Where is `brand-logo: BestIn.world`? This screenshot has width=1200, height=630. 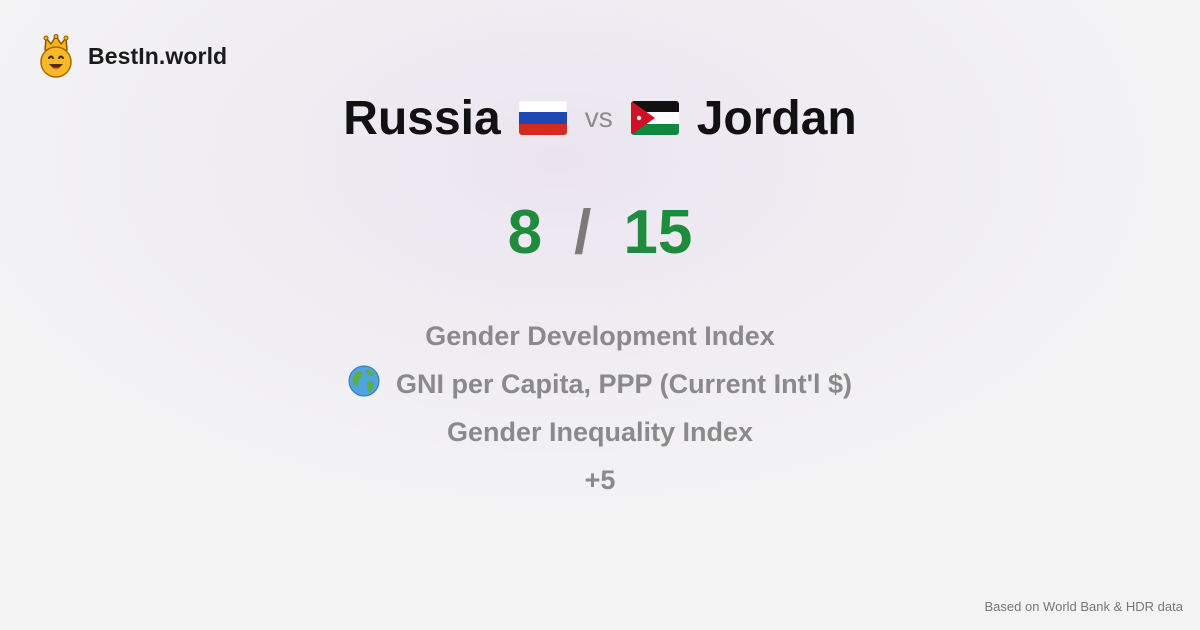 brand-logo: BestIn.world is located at coordinates (132, 56).